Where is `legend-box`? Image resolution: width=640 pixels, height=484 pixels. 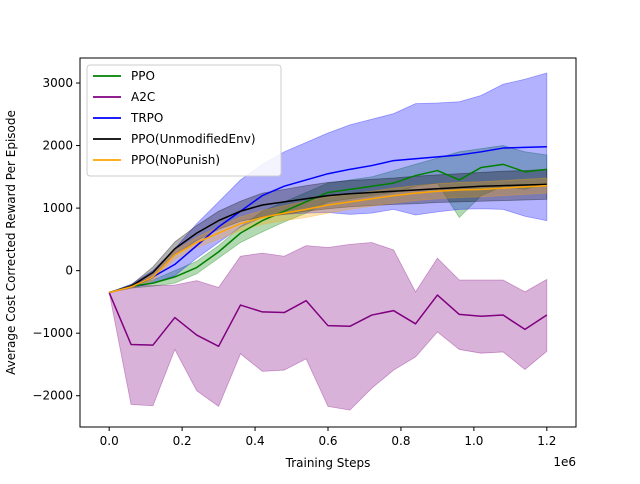
legend-box is located at coordinates (184, 120).